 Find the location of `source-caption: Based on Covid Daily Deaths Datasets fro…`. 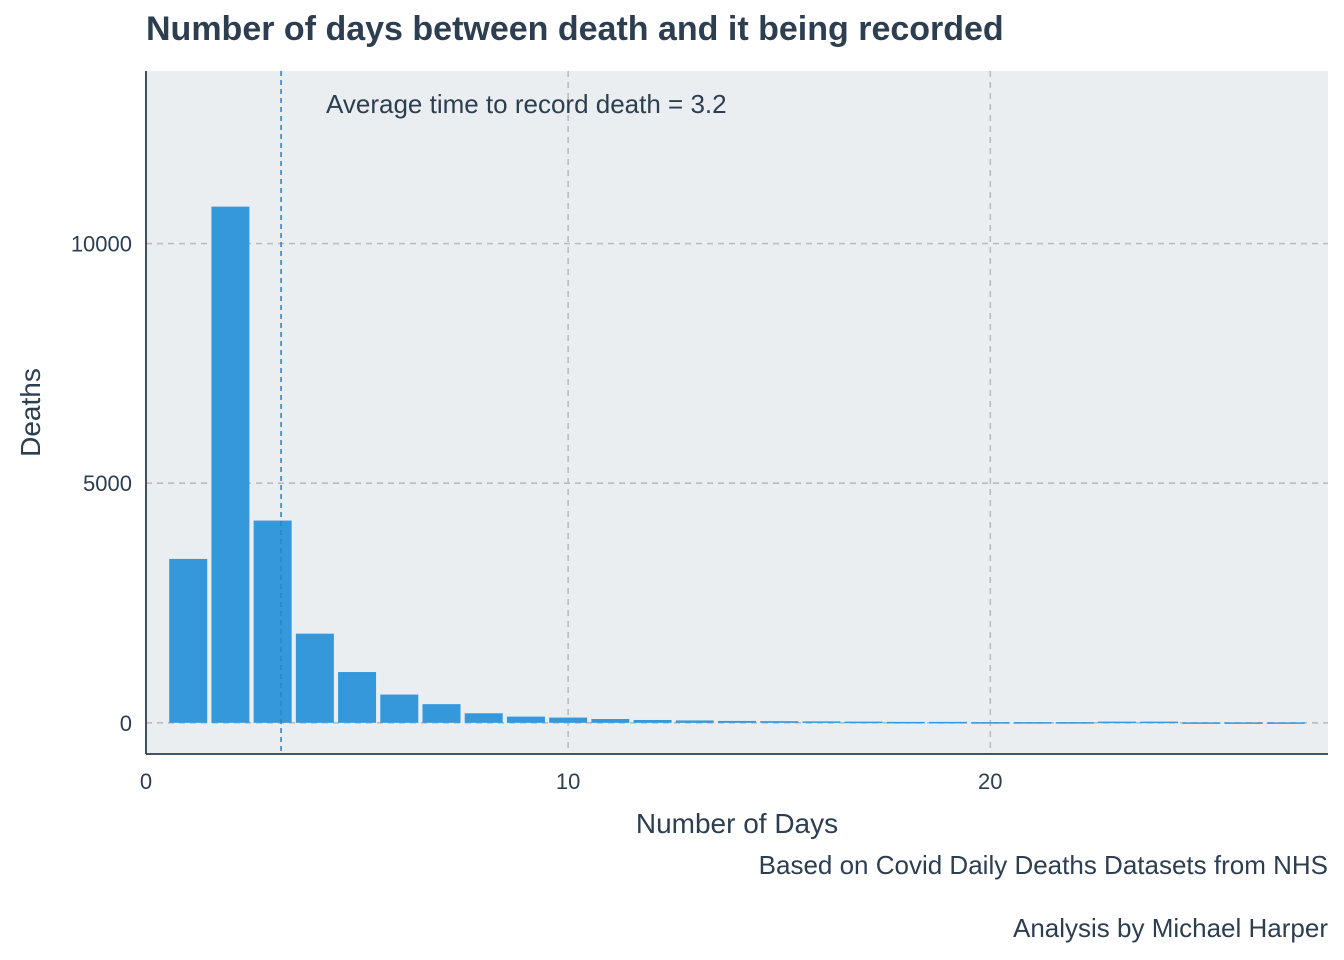

source-caption: Based on Covid Daily Deaths Datasets fro… is located at coordinates (1043, 865).